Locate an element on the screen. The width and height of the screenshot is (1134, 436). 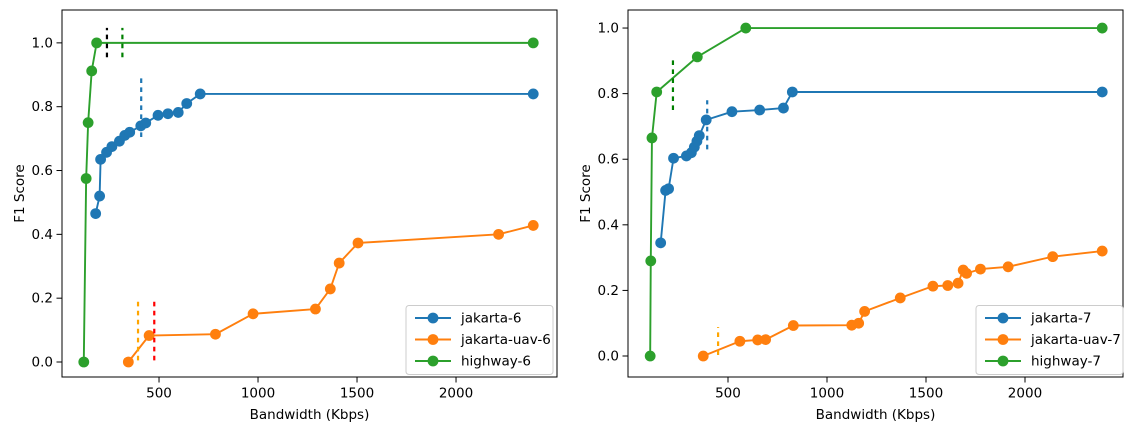
legend-label: jakarta-uav-7 is located at coordinates (1075, 340).